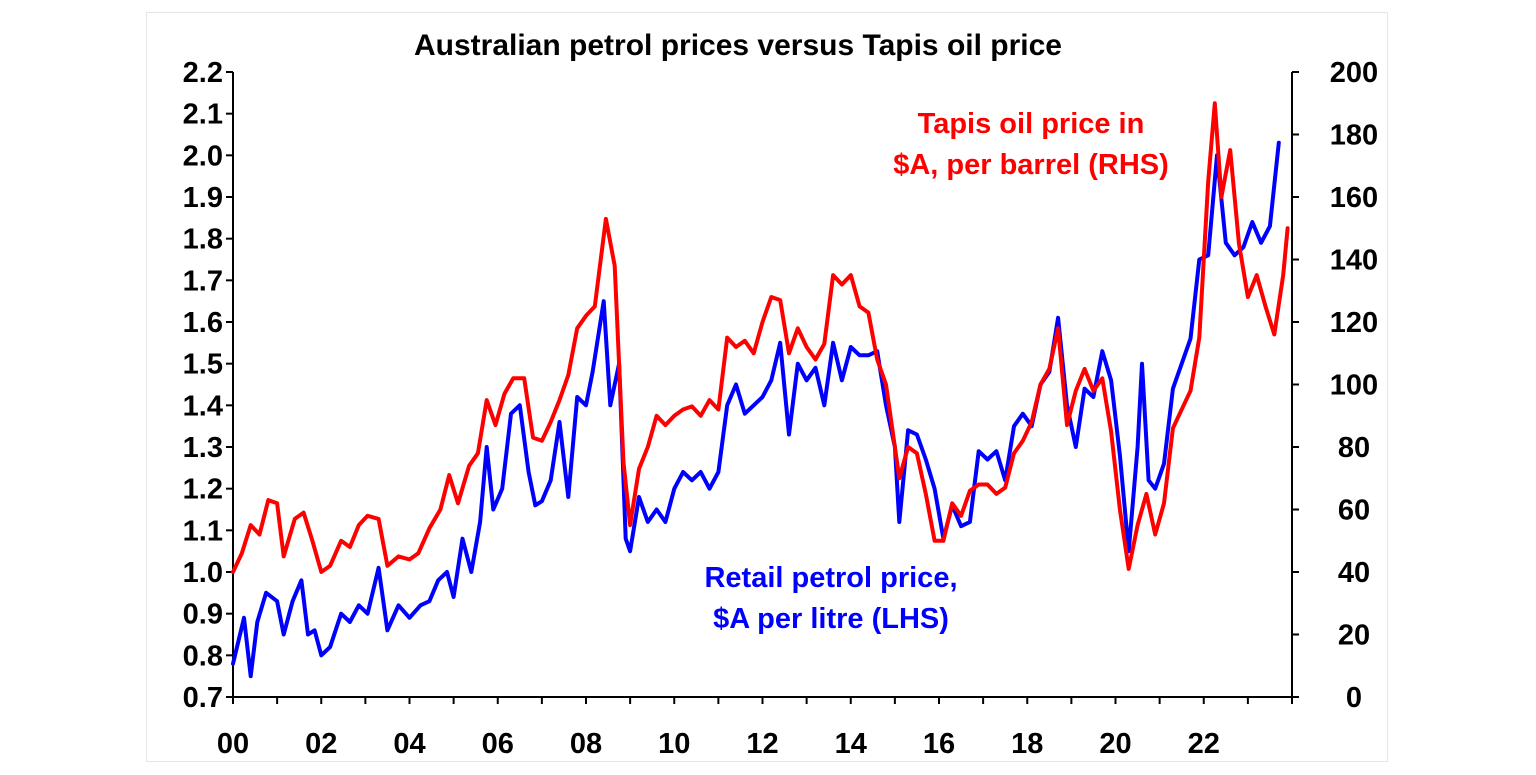 The image size is (1536, 775). I want to click on left-tick-label: 1.2, so click(203, 490).